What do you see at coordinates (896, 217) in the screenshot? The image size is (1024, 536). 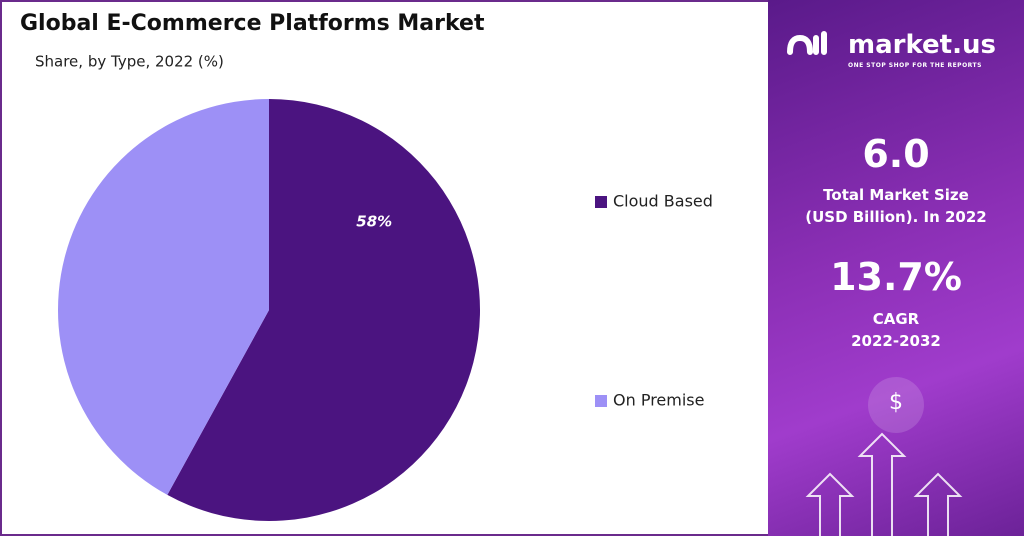 I see `market-size-label: (USD Billion). In 2022` at bounding box center [896, 217].